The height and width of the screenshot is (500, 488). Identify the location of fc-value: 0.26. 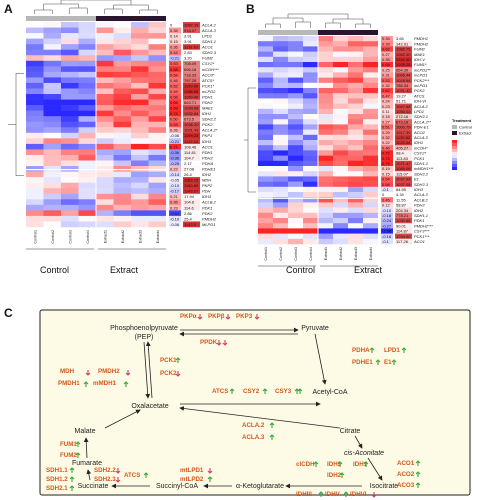
(174, 130).